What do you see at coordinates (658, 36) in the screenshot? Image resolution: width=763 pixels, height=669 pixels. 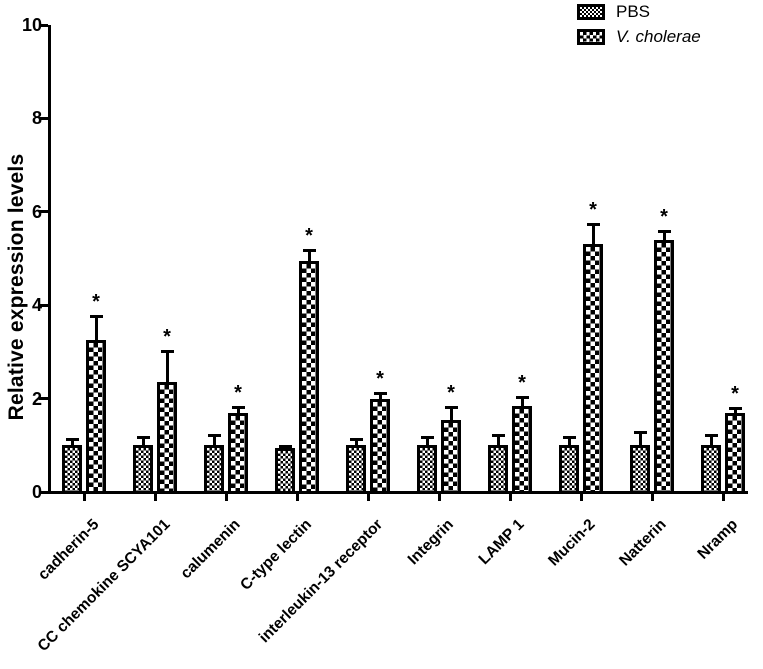 I see `legend-label-vcholerae: V. cholerae` at bounding box center [658, 36].